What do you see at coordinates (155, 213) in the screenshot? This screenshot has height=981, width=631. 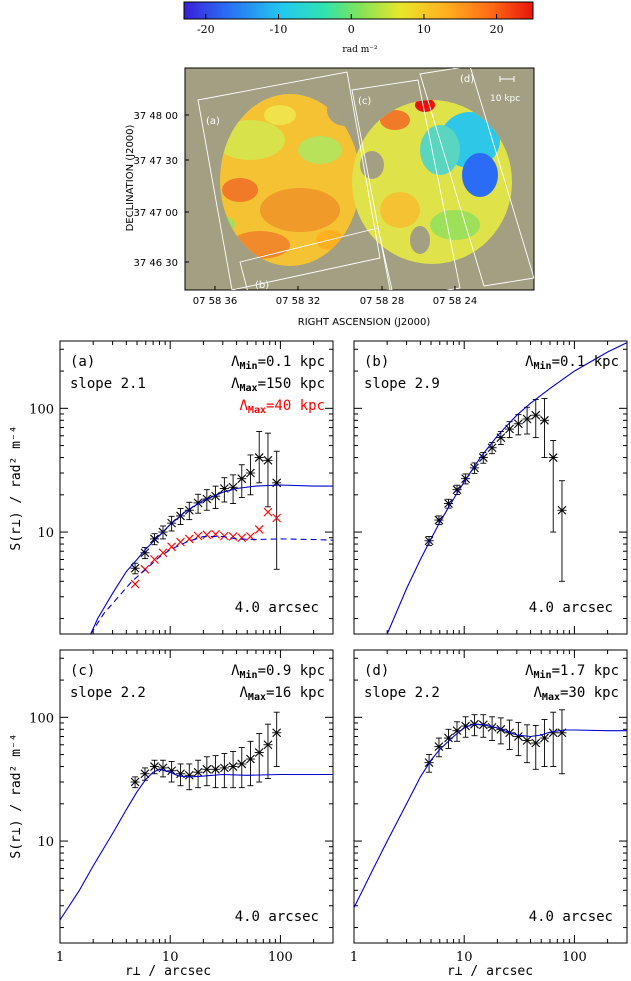 I see `map-ytick-label: 37 47 00` at bounding box center [155, 213].